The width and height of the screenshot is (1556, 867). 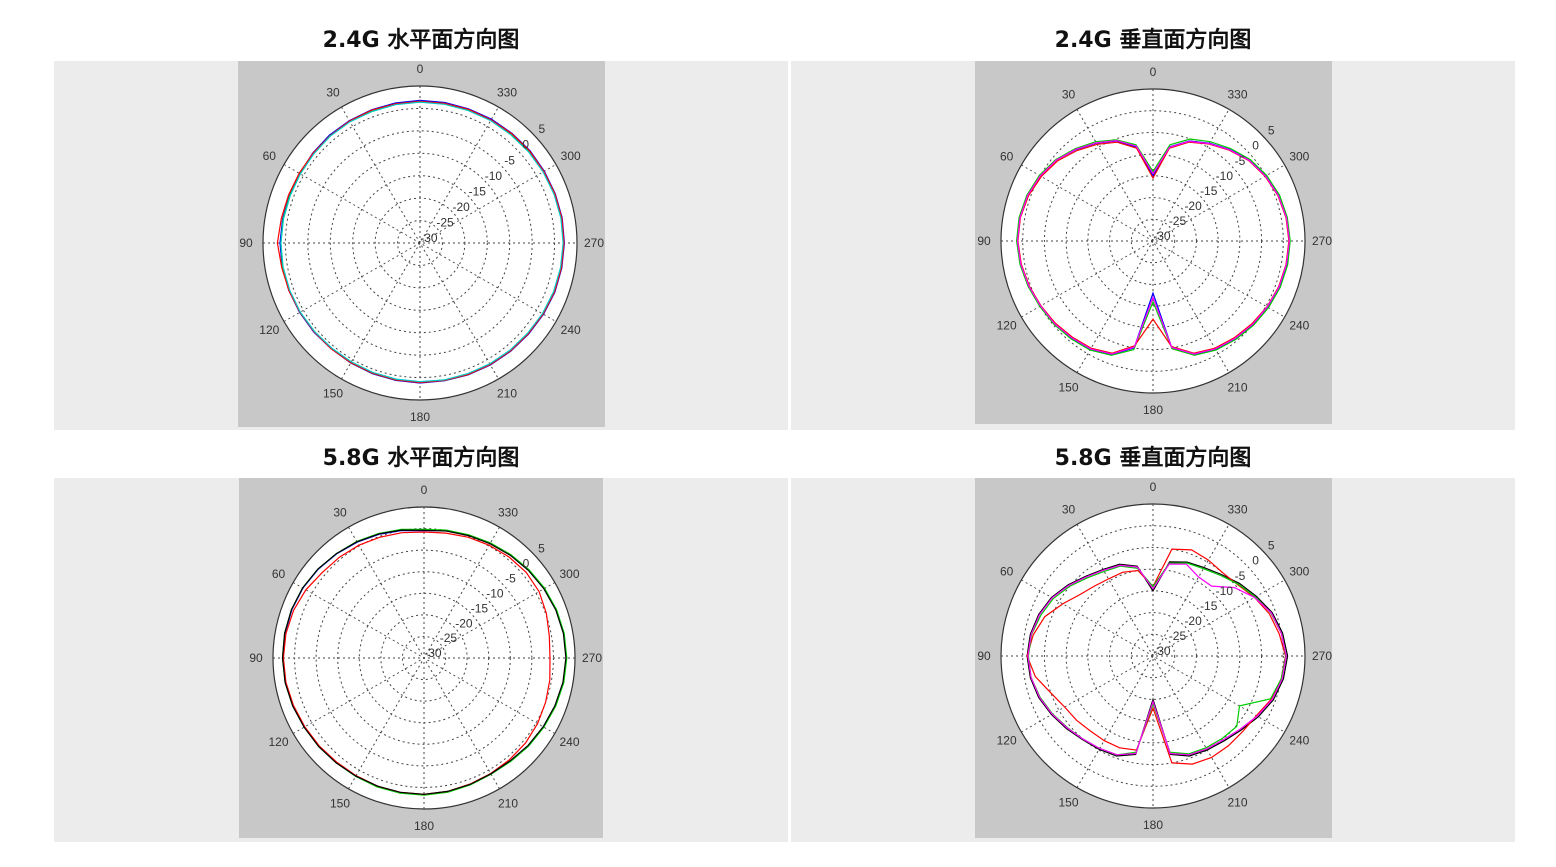 What do you see at coordinates (421, 40) in the screenshot?
I see `chart-title: 2.4G 水平面方向图` at bounding box center [421, 40].